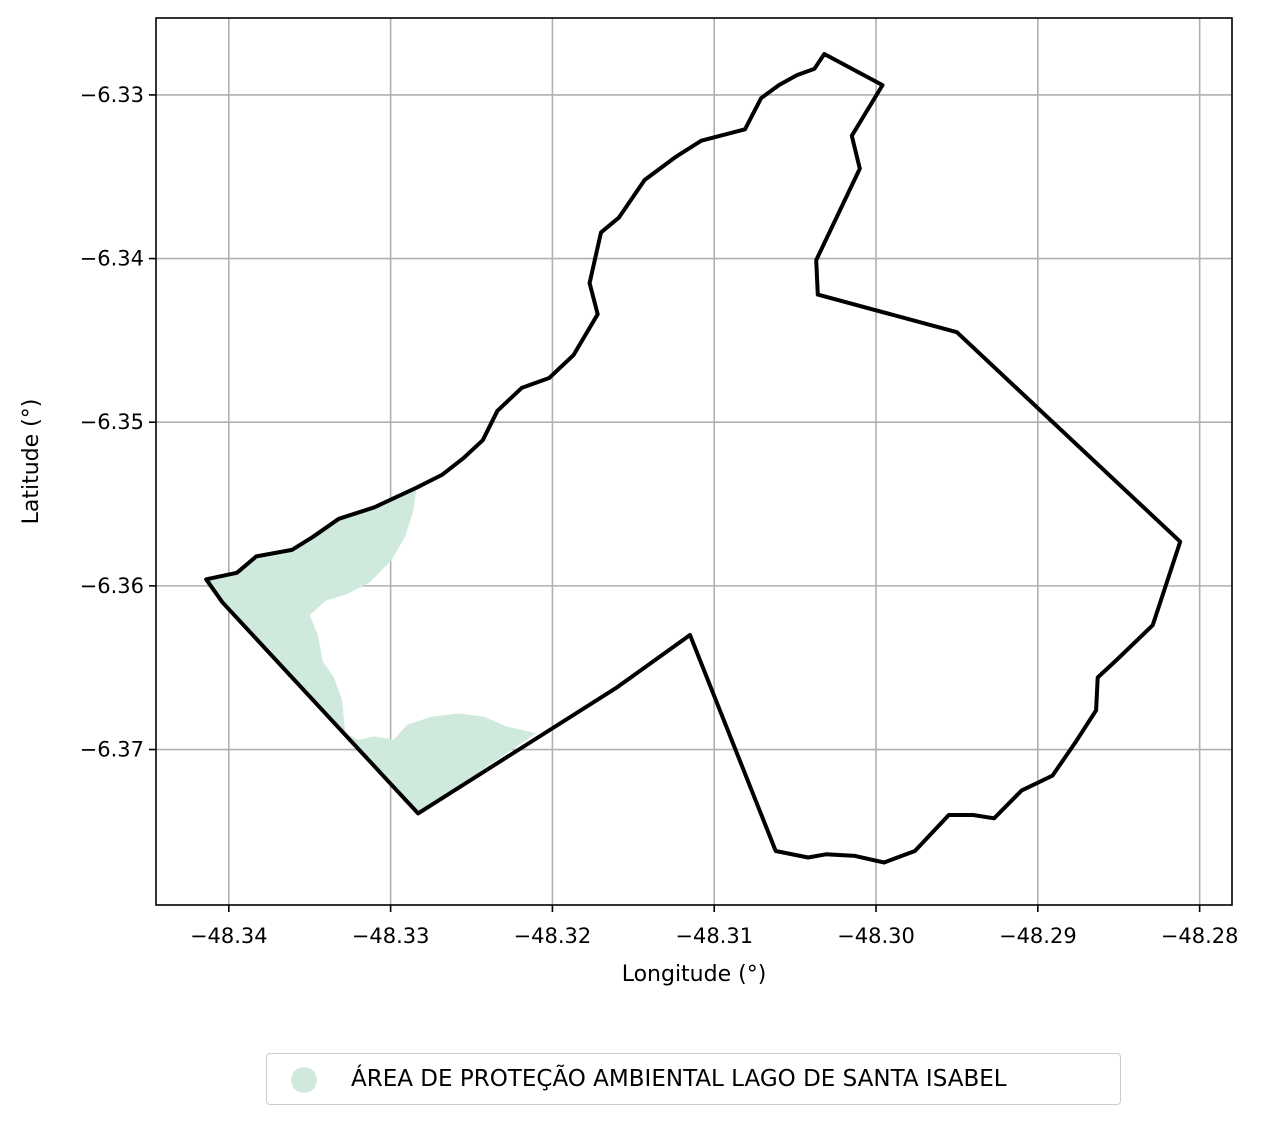 Image resolution: width=1269 pixels, height=1124 pixels. What do you see at coordinates (112, 750) in the screenshot?
I see `y-tick-label: −6.37` at bounding box center [112, 750].